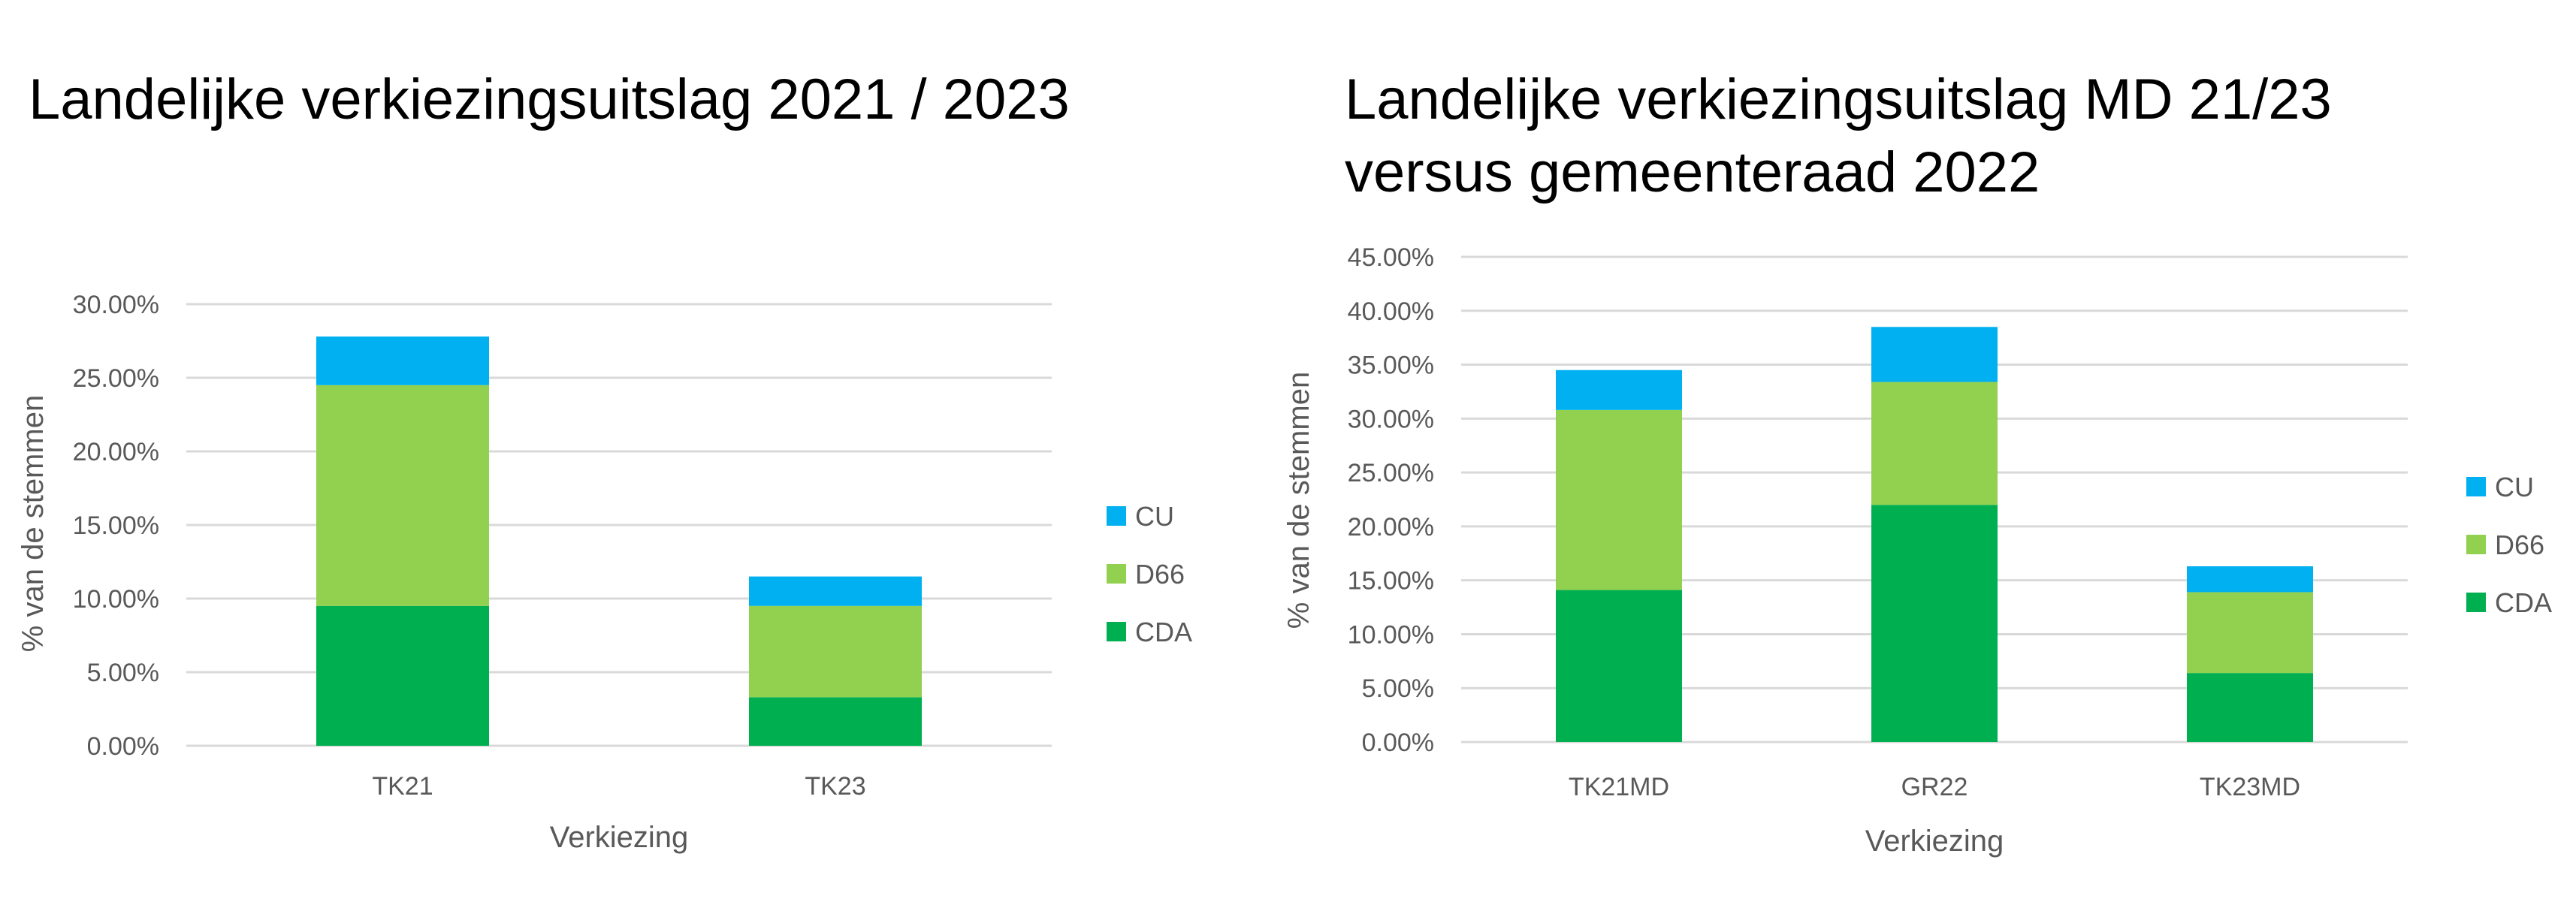  I want to click on chart-left-legend: CU D66 CDA, so click(1149, 574).